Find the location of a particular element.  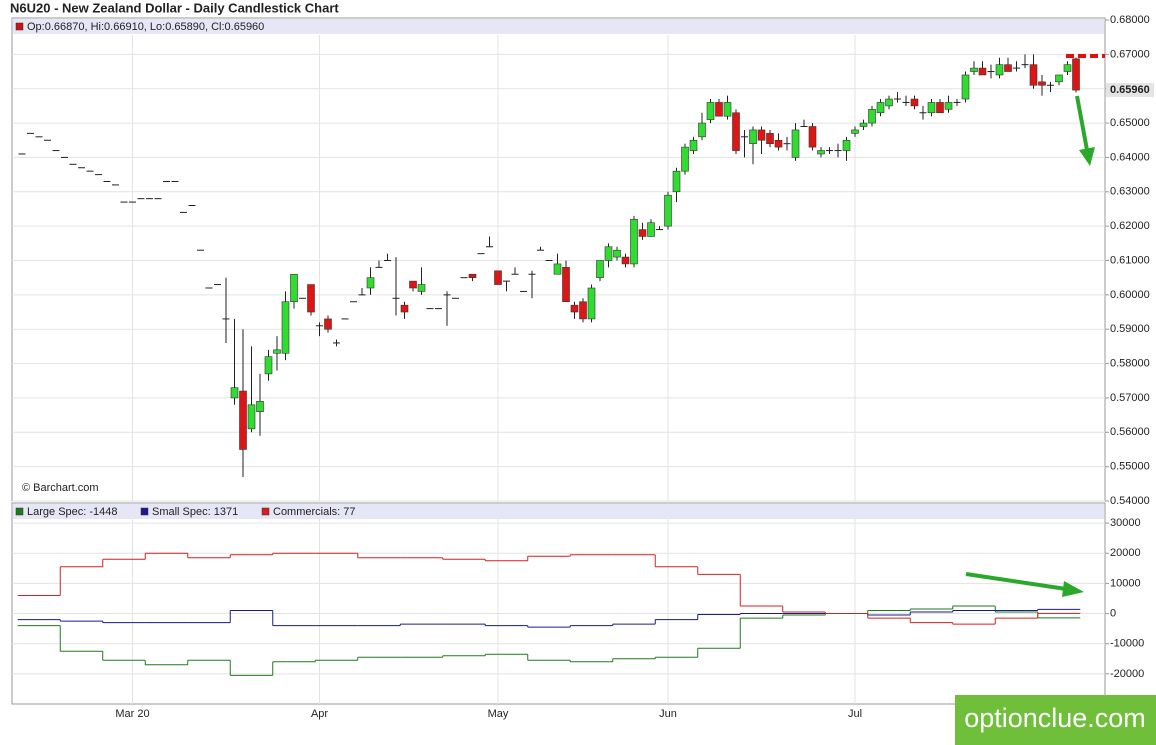

y-tick-label: -10000 is located at coordinates (1127, 644).